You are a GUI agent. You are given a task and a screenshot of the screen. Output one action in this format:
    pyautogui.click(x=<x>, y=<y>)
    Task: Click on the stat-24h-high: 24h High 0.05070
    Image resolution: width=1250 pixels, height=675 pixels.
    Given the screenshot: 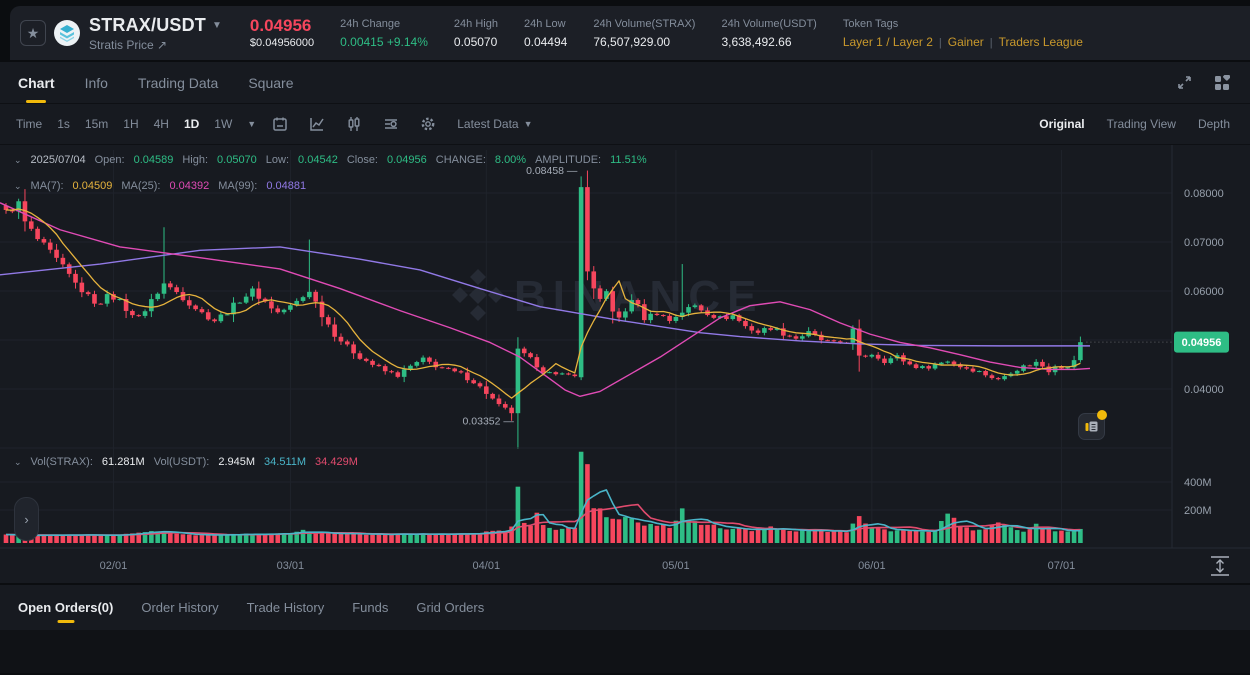 What is the action you would take?
    pyautogui.click(x=476, y=33)
    